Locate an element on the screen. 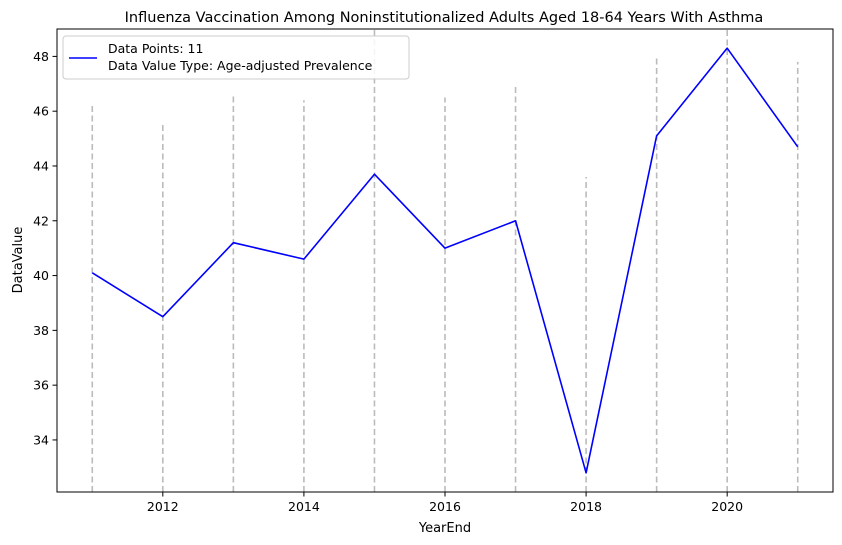  x-axis-label: YearEnd is located at coordinates (444, 528).